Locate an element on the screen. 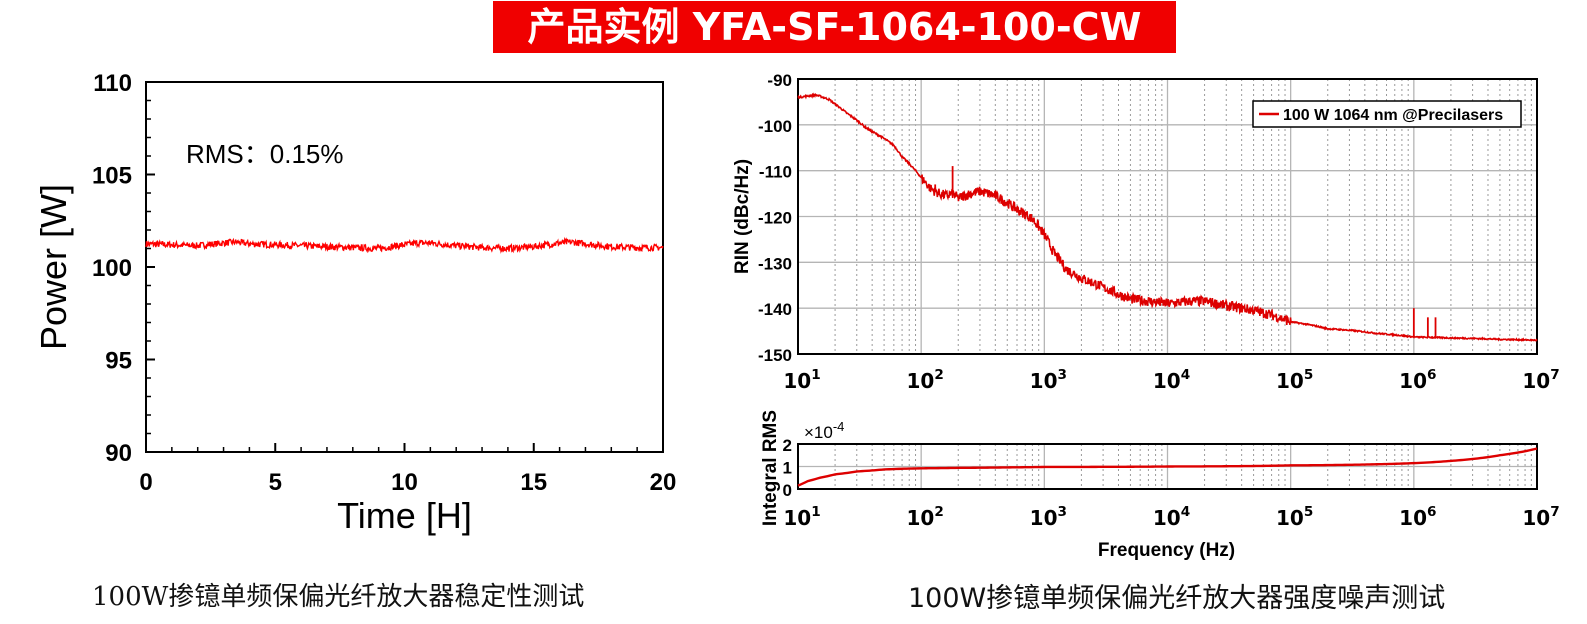  y-tick-label: -120 is located at coordinates (775, 218).